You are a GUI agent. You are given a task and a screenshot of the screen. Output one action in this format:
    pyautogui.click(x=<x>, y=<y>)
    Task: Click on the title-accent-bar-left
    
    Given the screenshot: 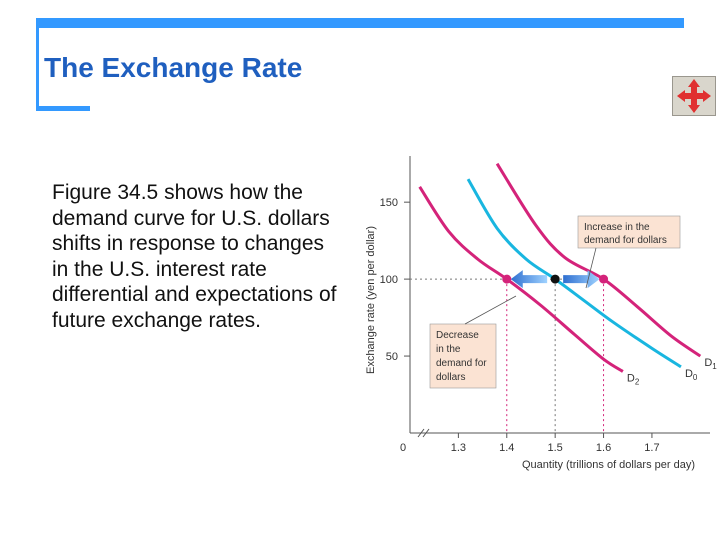 What is the action you would take?
    pyautogui.click(x=37, y=64)
    